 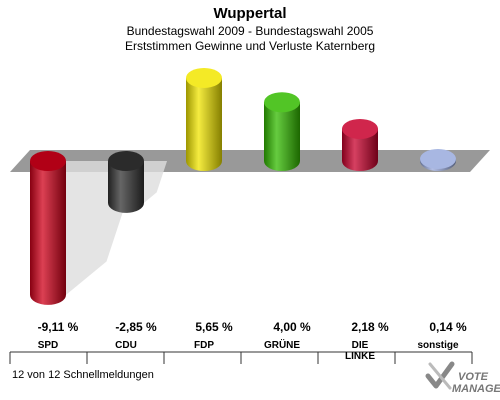 What do you see at coordinates (156, 182) in the screenshot?
I see `bar-shadow` at bounding box center [156, 182].